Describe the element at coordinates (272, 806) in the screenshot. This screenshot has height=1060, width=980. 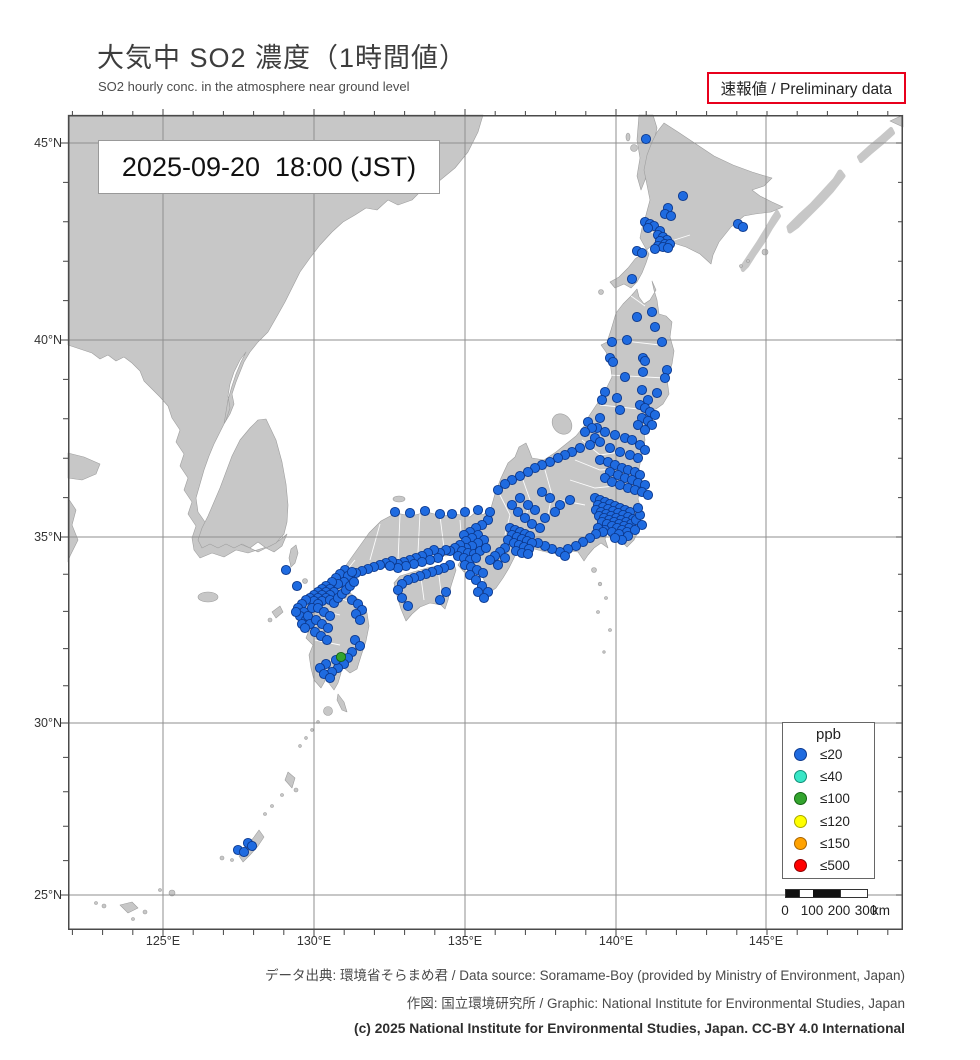
I see `ryukyu-islet` at that location.